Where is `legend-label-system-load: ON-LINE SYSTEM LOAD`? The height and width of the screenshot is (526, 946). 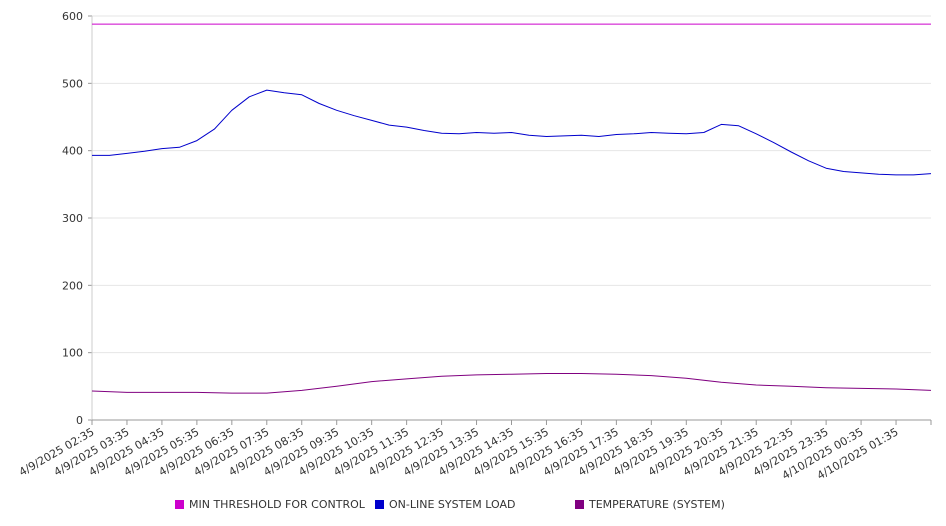
legend-label-system-load: ON-LINE SYSTEM LOAD is located at coordinates (452, 504).